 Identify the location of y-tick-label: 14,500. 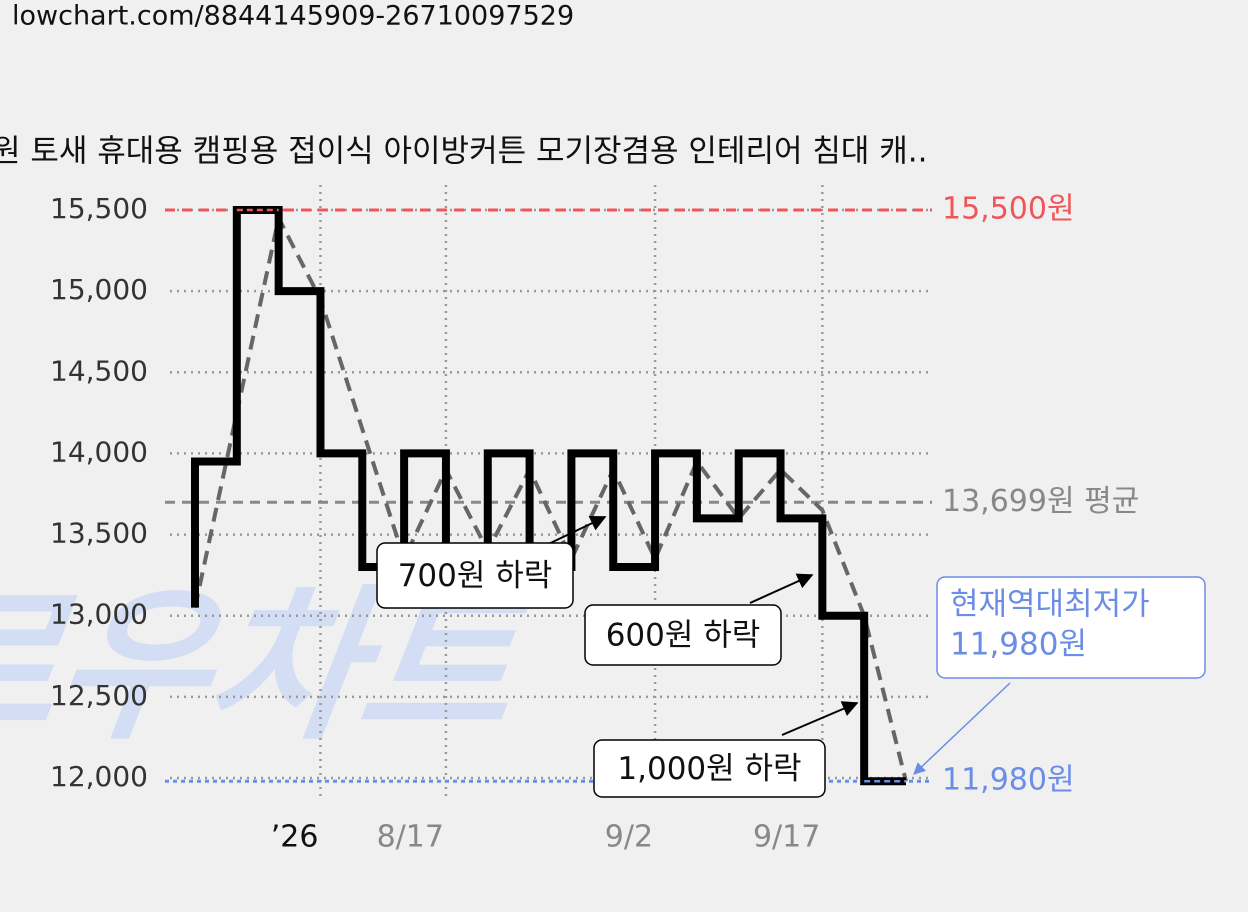
(99, 370).